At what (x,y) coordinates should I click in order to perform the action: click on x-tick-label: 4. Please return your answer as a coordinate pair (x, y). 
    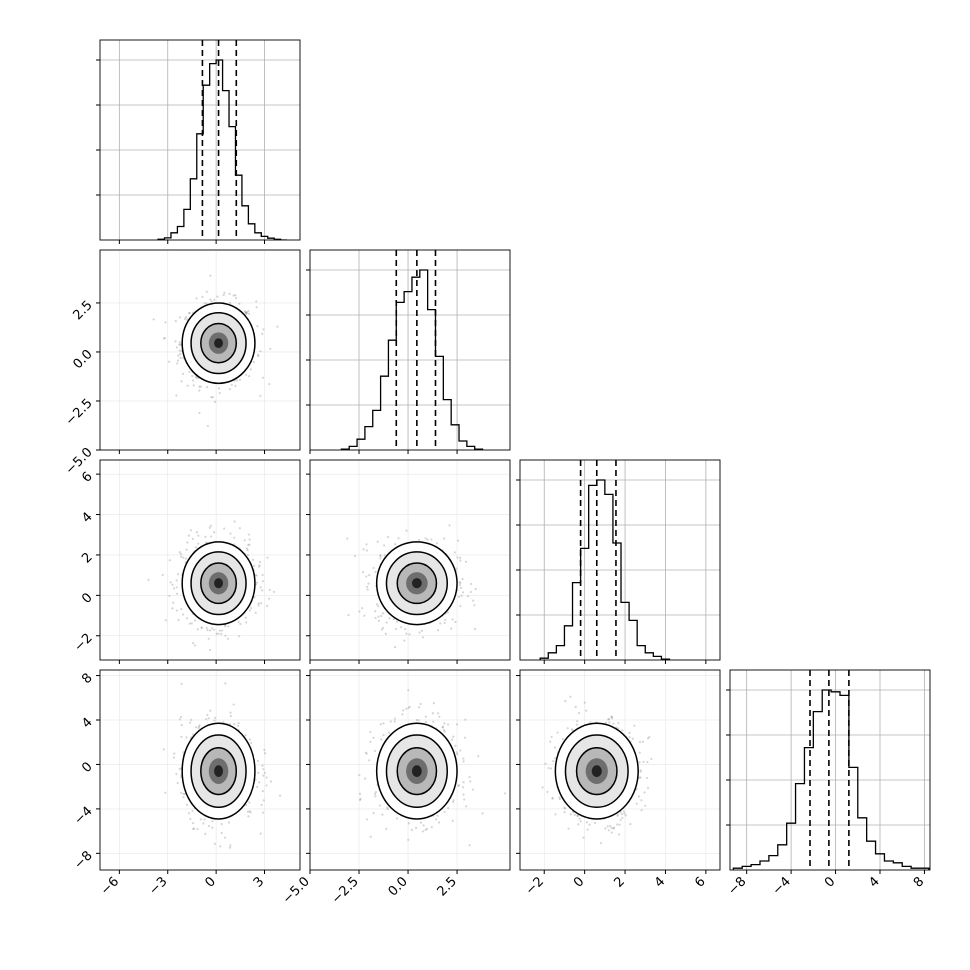
    Looking at the image, I should click on (660, 882).